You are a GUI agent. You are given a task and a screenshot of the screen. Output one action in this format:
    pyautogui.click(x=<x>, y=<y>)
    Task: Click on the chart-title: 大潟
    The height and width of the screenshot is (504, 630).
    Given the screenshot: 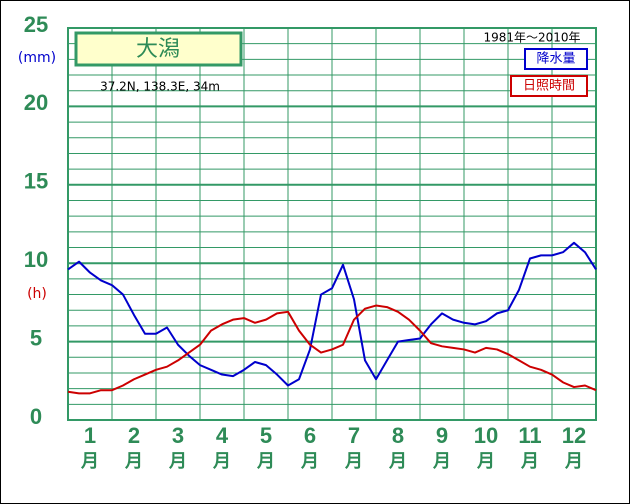 What is the action you would take?
    pyautogui.click(x=158, y=49)
    